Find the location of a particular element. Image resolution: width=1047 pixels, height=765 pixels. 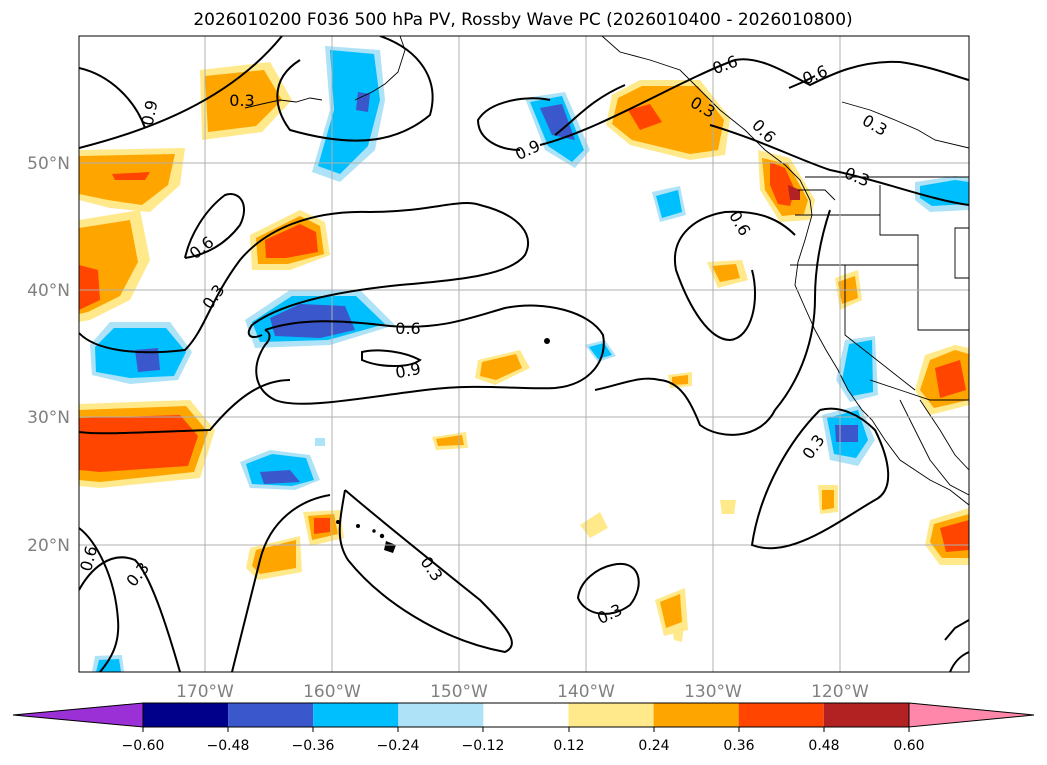

longitude-labels: 170°W 160°W 150°W 140°W 130°W 120°W is located at coordinates (522, 692).